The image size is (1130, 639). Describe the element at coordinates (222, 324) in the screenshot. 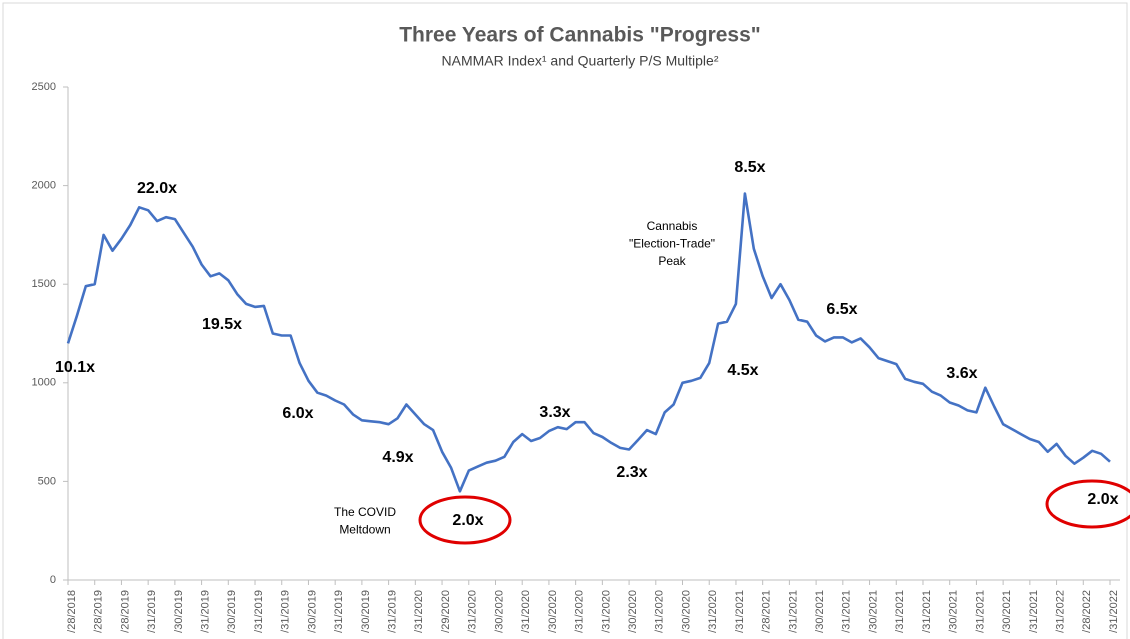

I see `annotation: 19.5x` at that location.